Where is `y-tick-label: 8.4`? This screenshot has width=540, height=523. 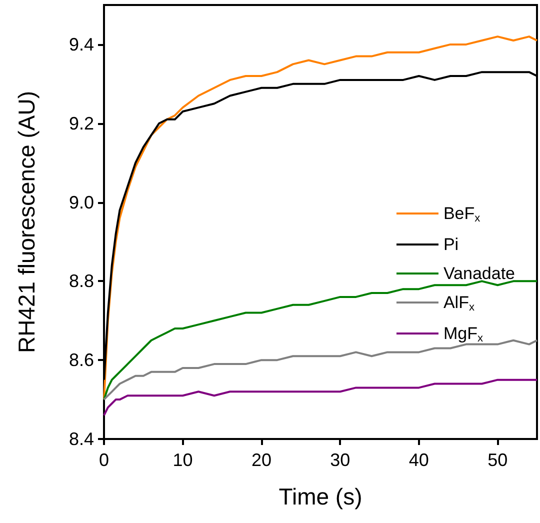
y-tick-label: 8.4 is located at coordinates (81, 439).